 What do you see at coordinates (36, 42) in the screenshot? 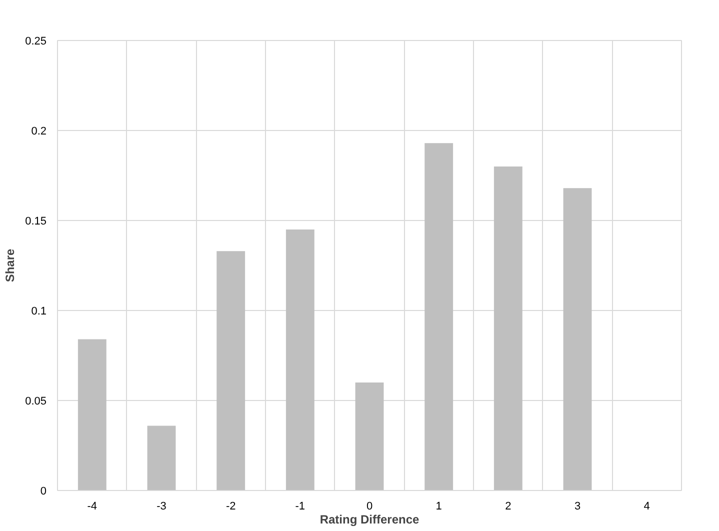
I see `y-tick-label: 0.25` at bounding box center [36, 42].